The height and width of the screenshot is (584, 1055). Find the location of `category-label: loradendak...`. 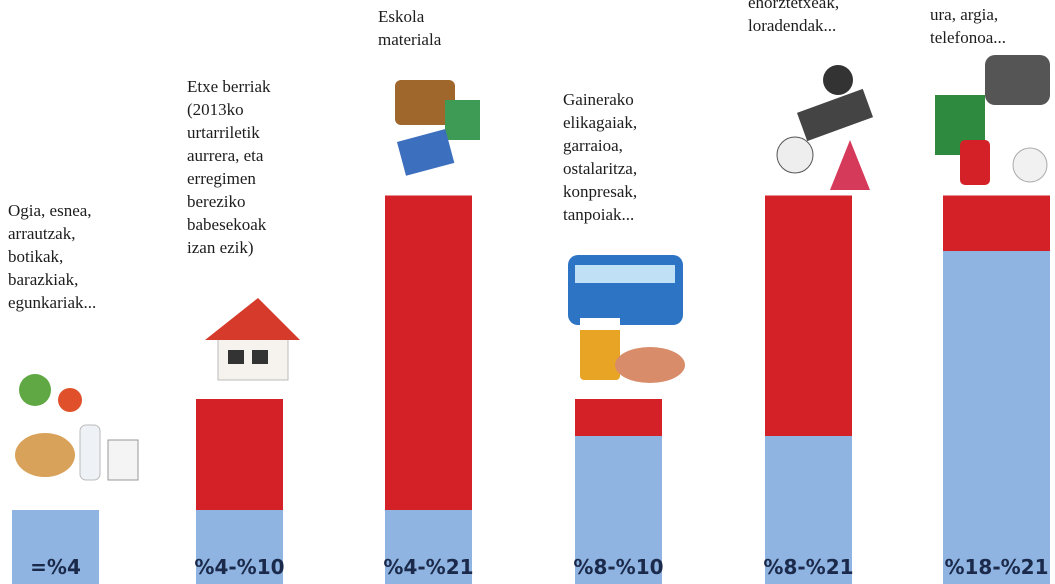

category-label: loradendak... is located at coordinates (792, 25).